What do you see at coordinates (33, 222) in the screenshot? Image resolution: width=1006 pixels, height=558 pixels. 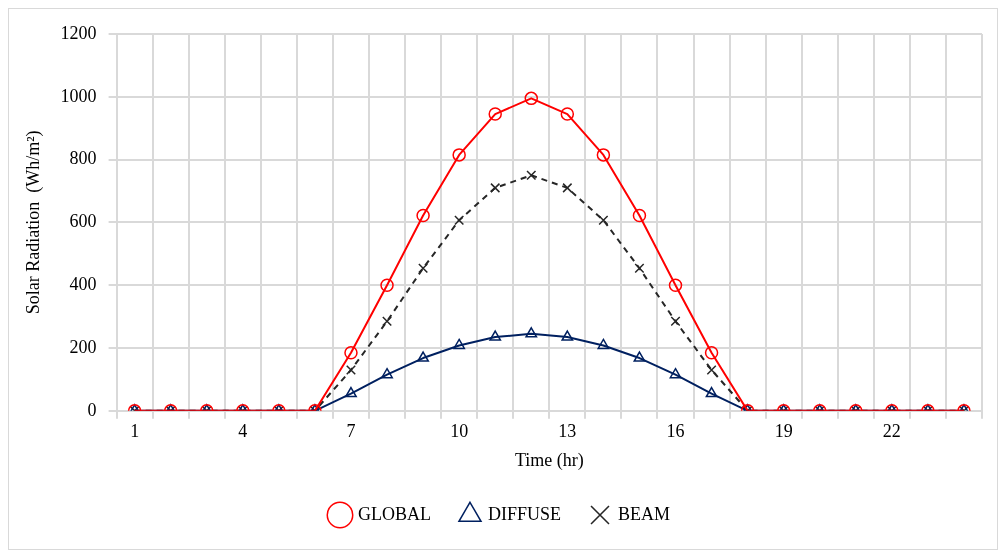 I see `y-axis-title: Solar Radiation (Wh/m²)` at bounding box center [33, 222].